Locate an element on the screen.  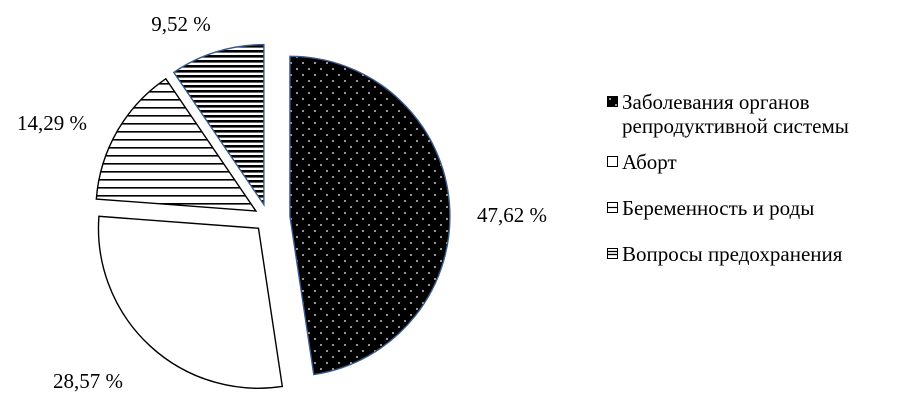
legend-key-lines is located at coordinates (612, 207).